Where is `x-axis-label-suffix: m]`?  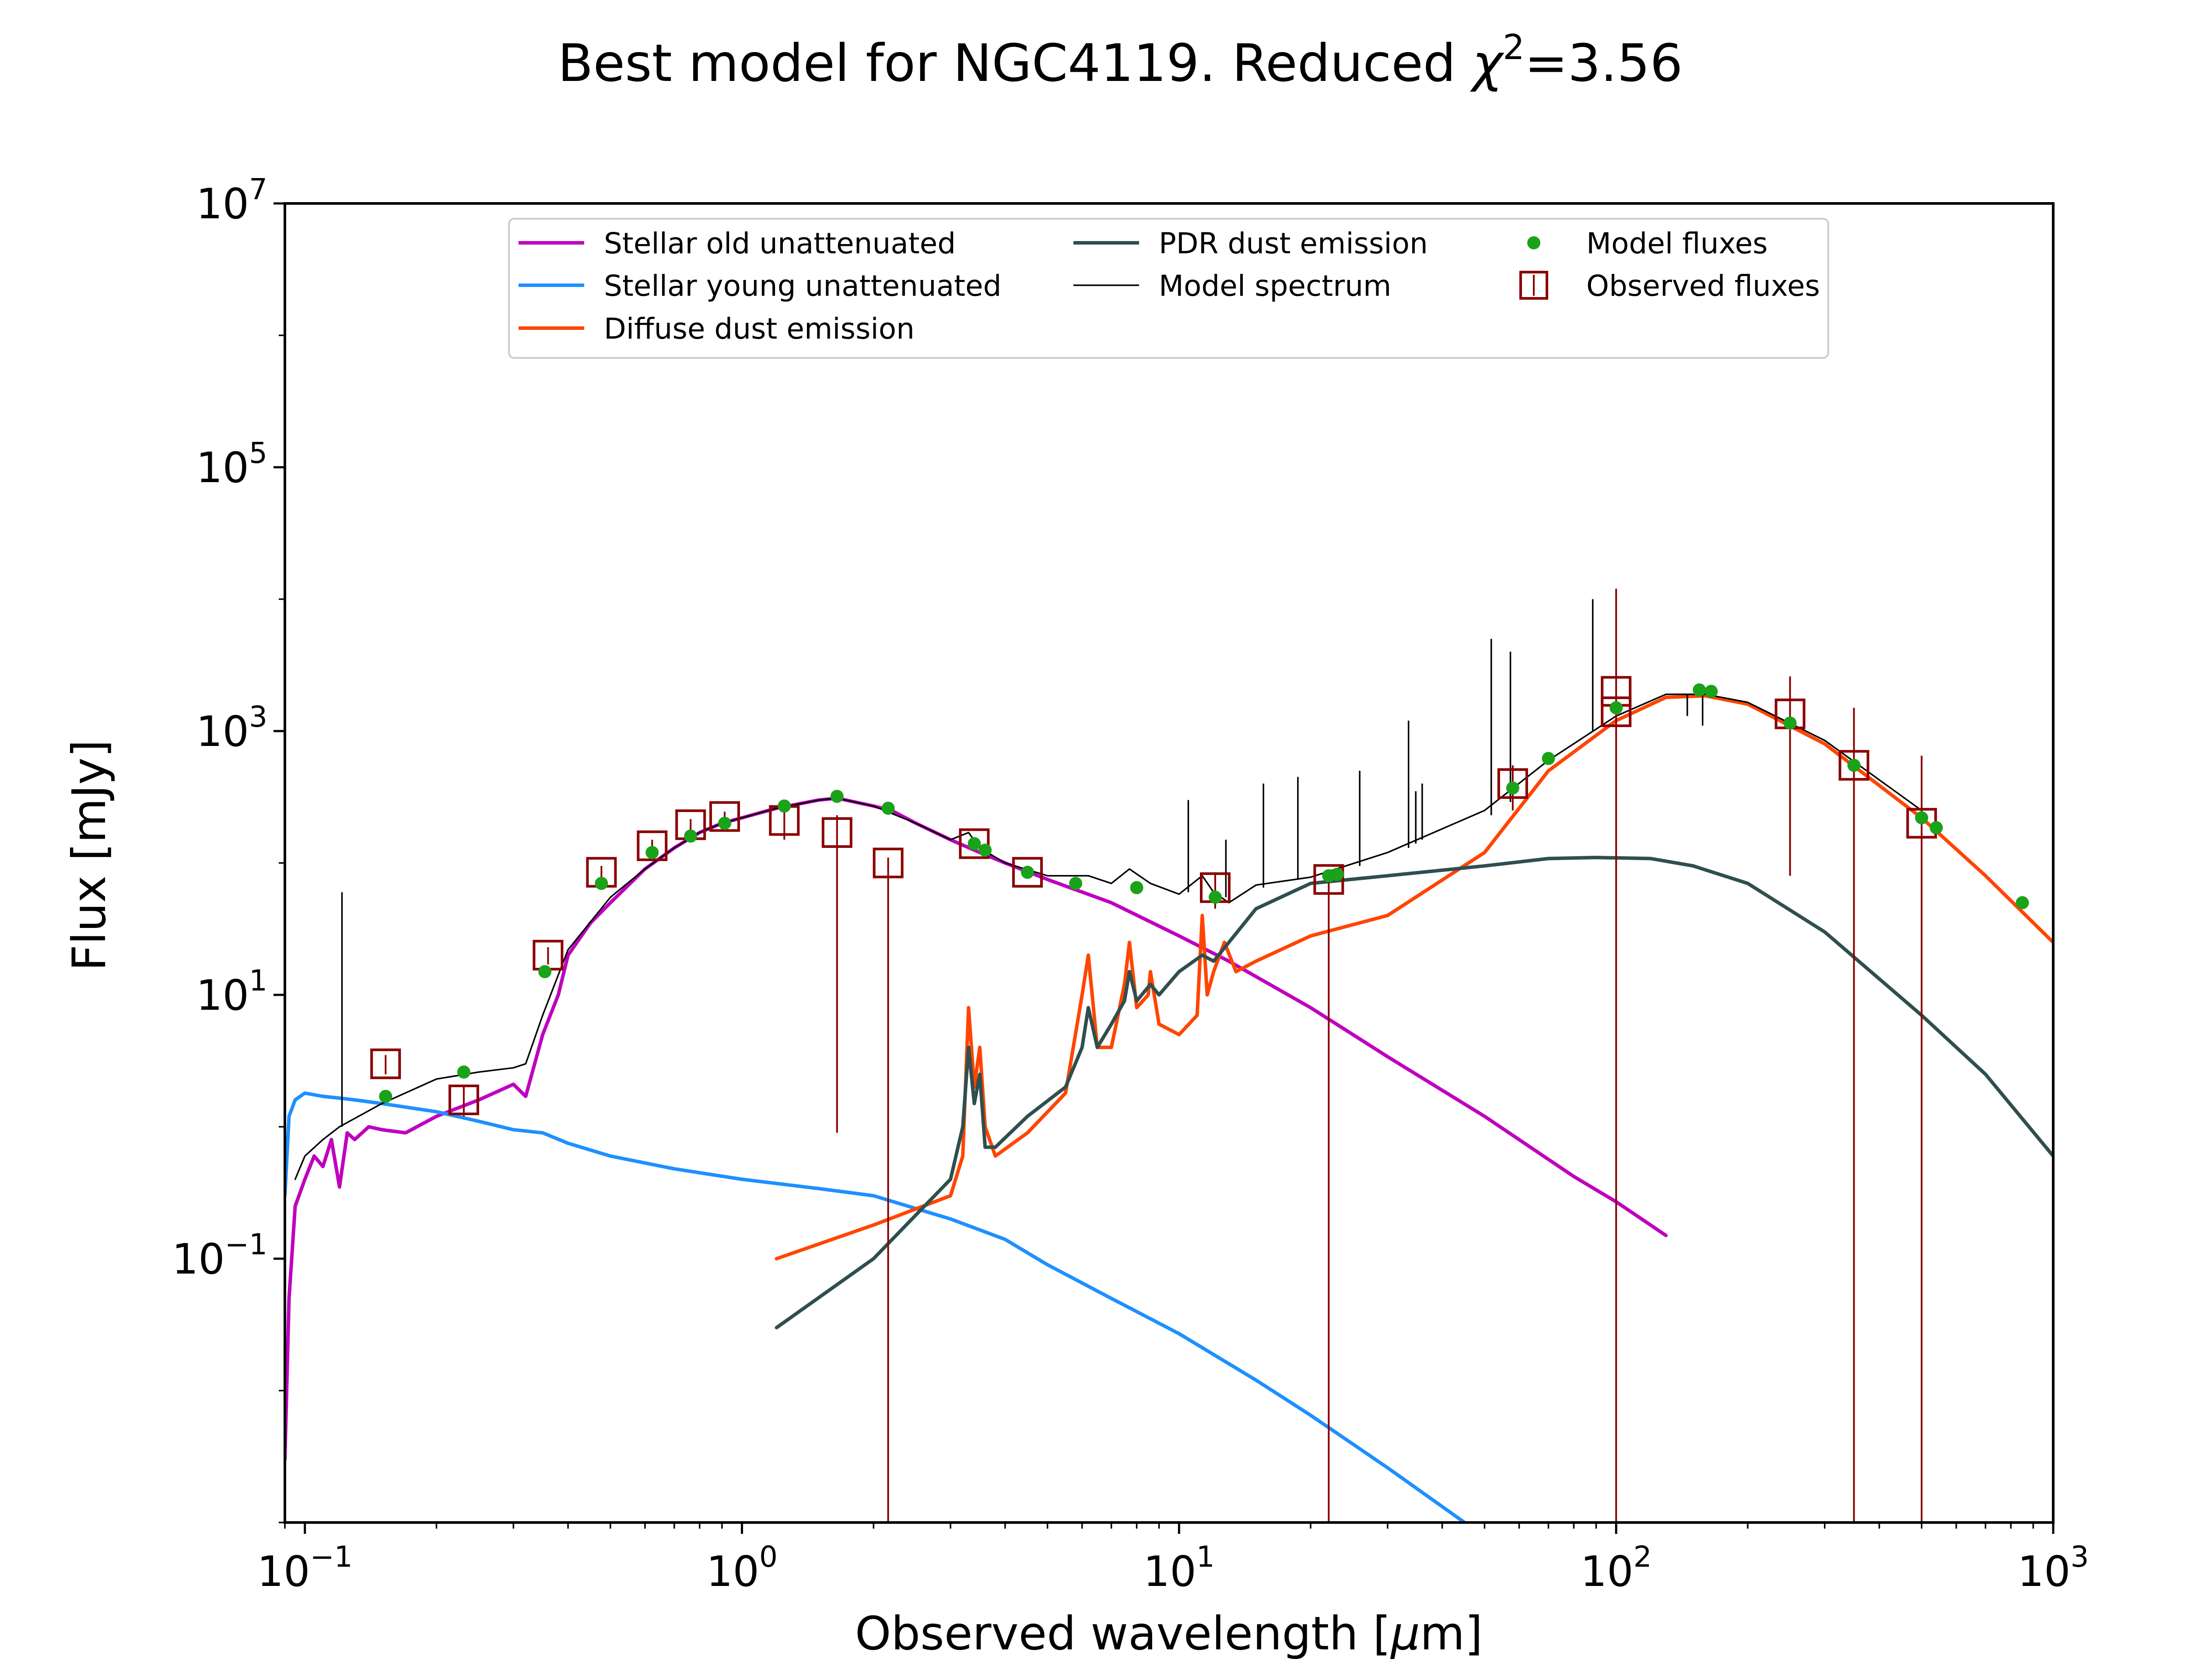 x-axis-label-suffix: m] is located at coordinates (1451, 1633).